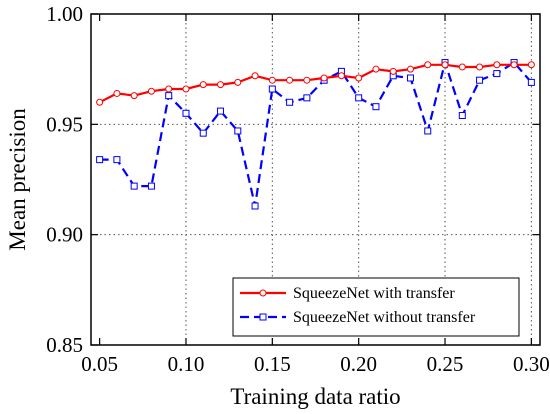 This screenshot has width=550, height=414. What do you see at coordinates (64, 124) in the screenshot?
I see `y-tick-label: 0.95` at bounding box center [64, 124].